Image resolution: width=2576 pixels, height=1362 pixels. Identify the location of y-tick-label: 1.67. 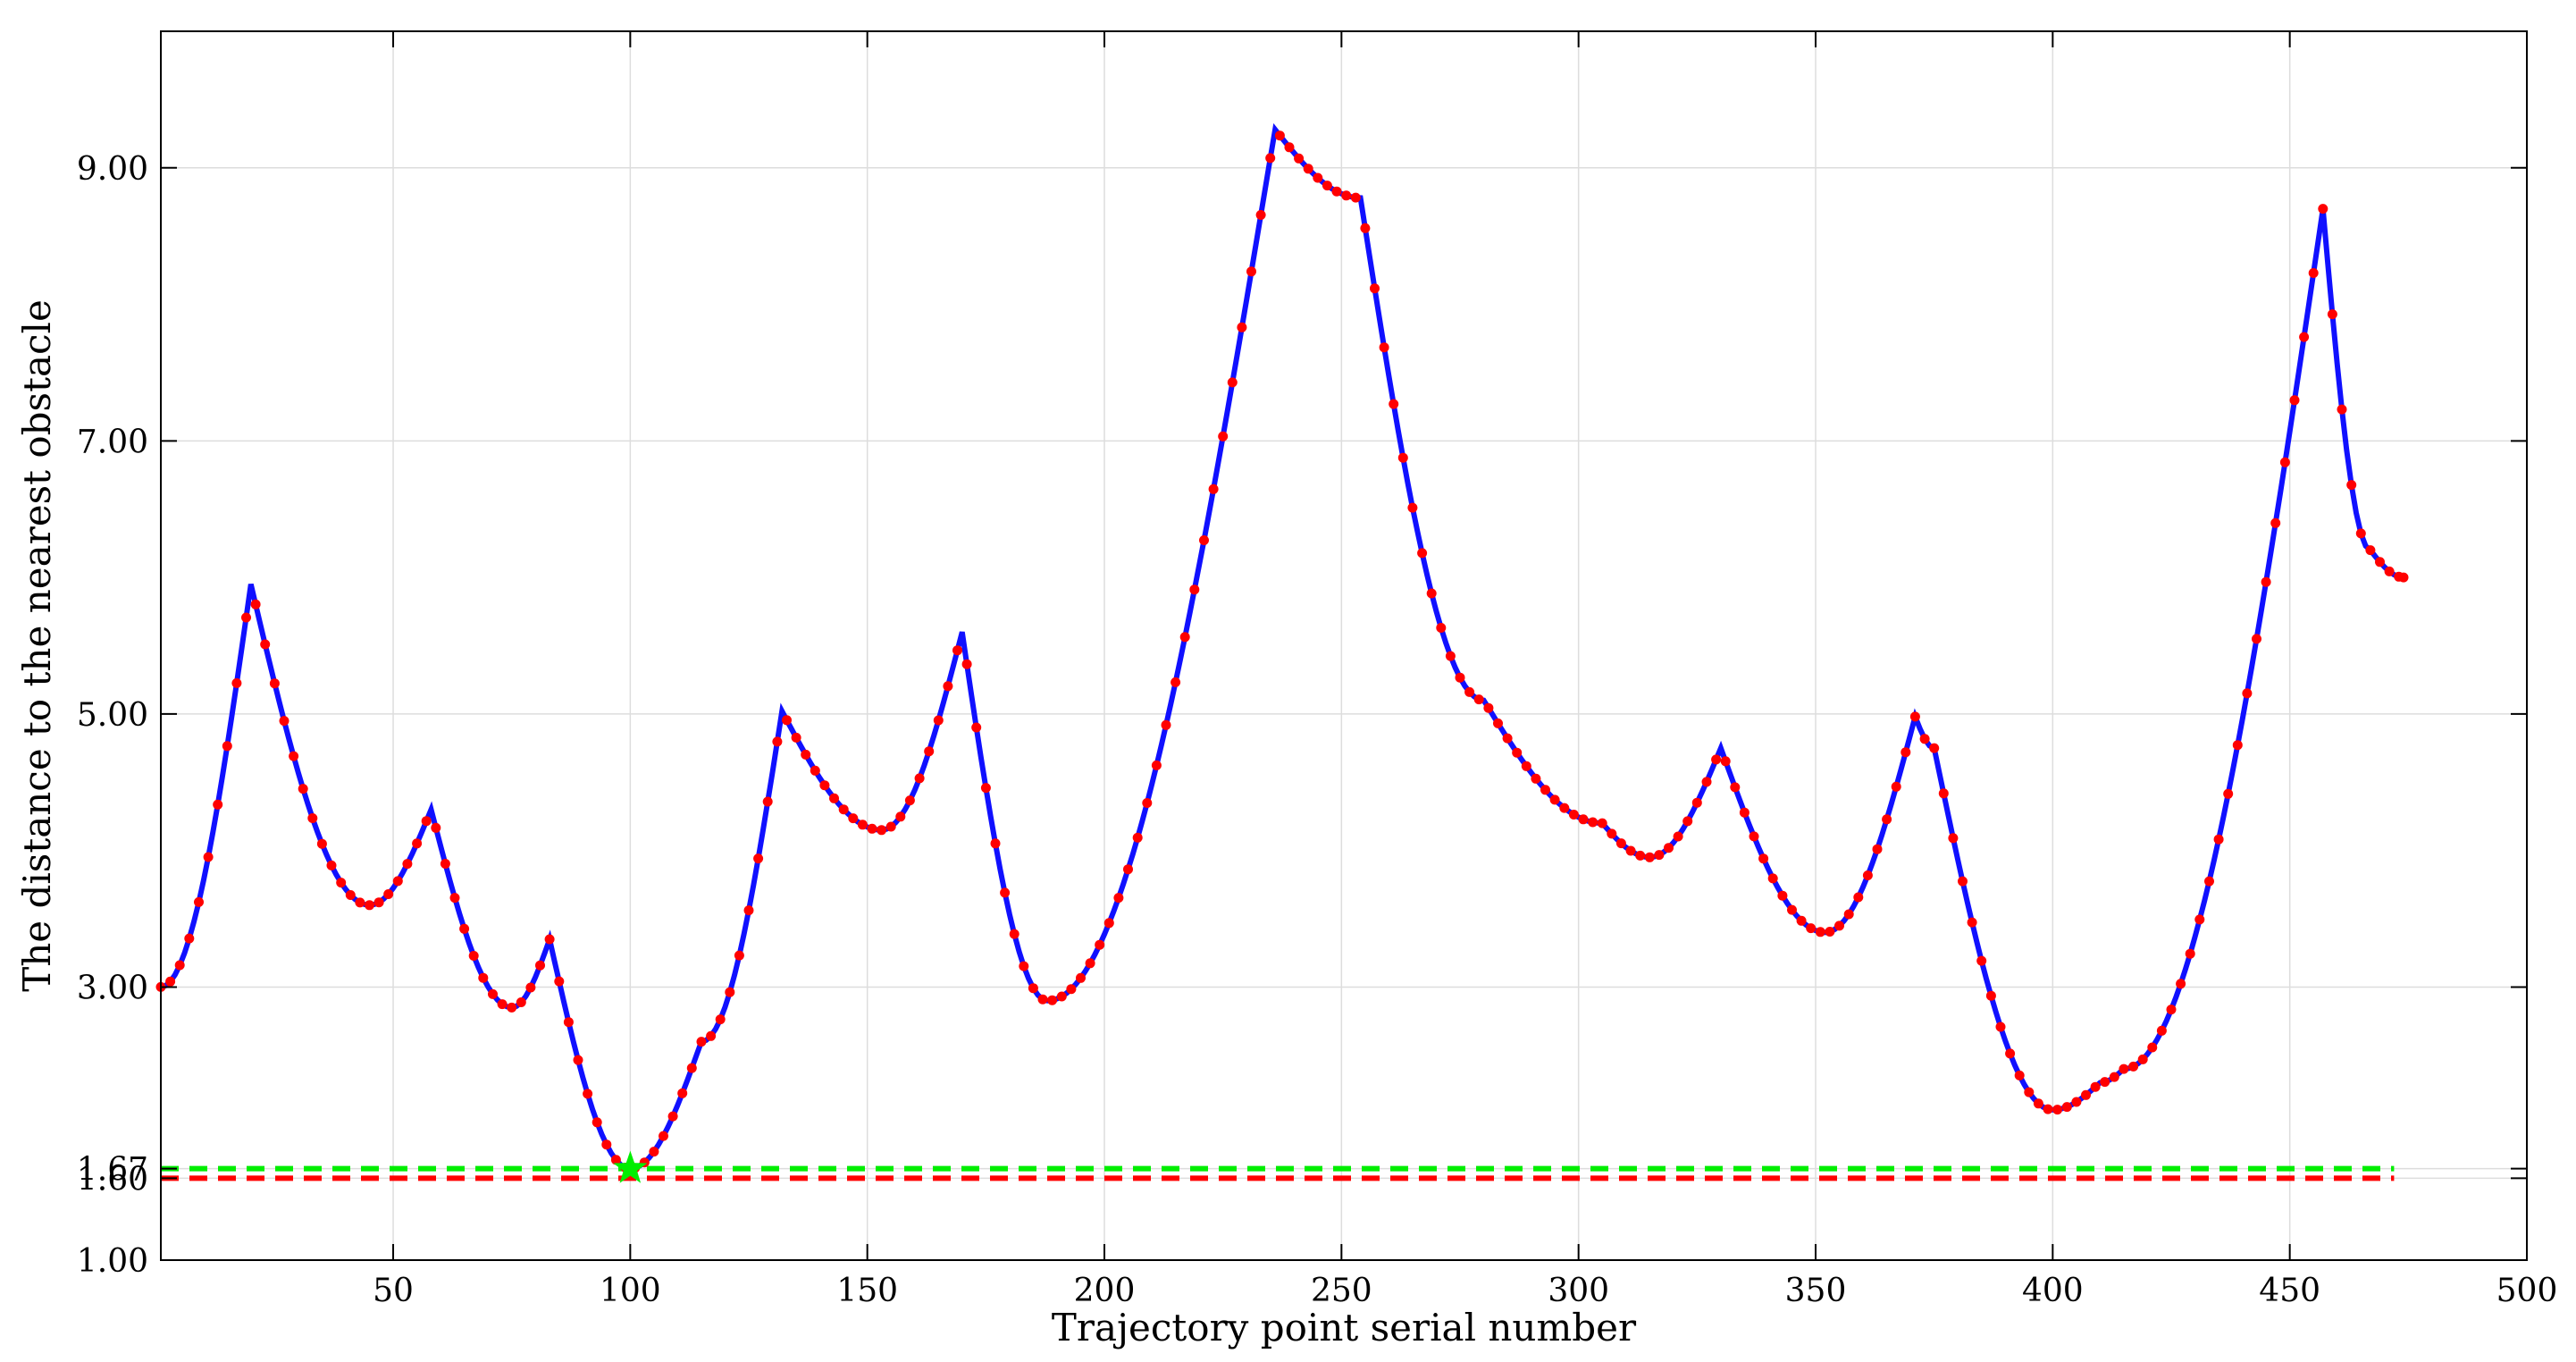
(112, 1170).